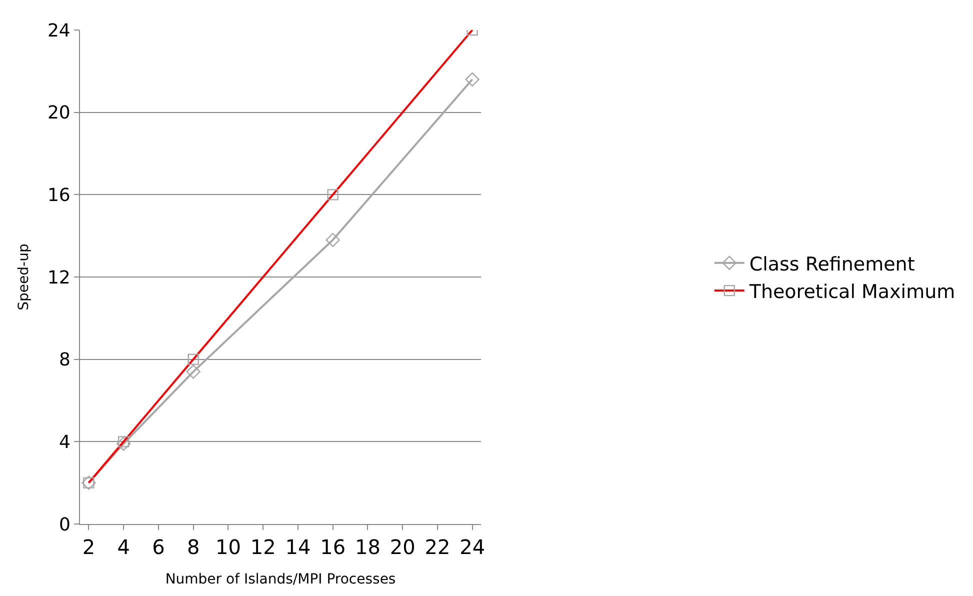  What do you see at coordinates (58, 113) in the screenshot?
I see `y-tick-label: 20` at bounding box center [58, 113].